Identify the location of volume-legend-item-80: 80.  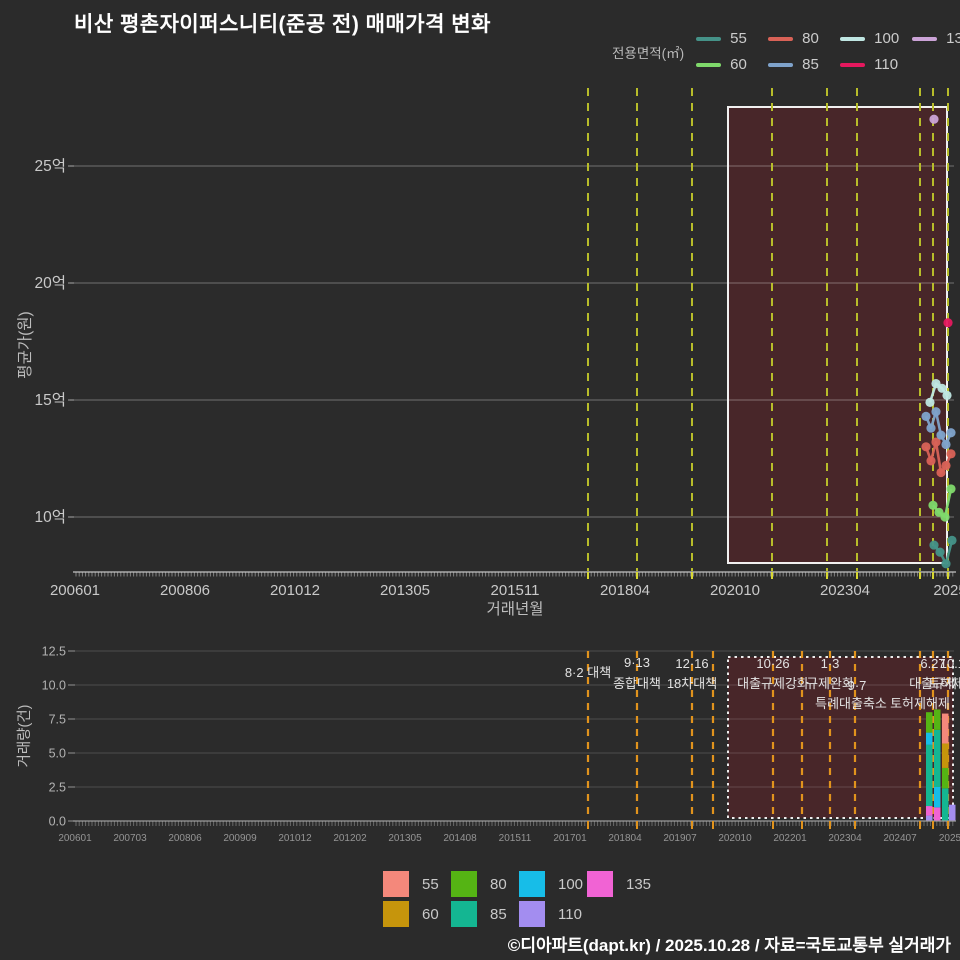
(485, 884).